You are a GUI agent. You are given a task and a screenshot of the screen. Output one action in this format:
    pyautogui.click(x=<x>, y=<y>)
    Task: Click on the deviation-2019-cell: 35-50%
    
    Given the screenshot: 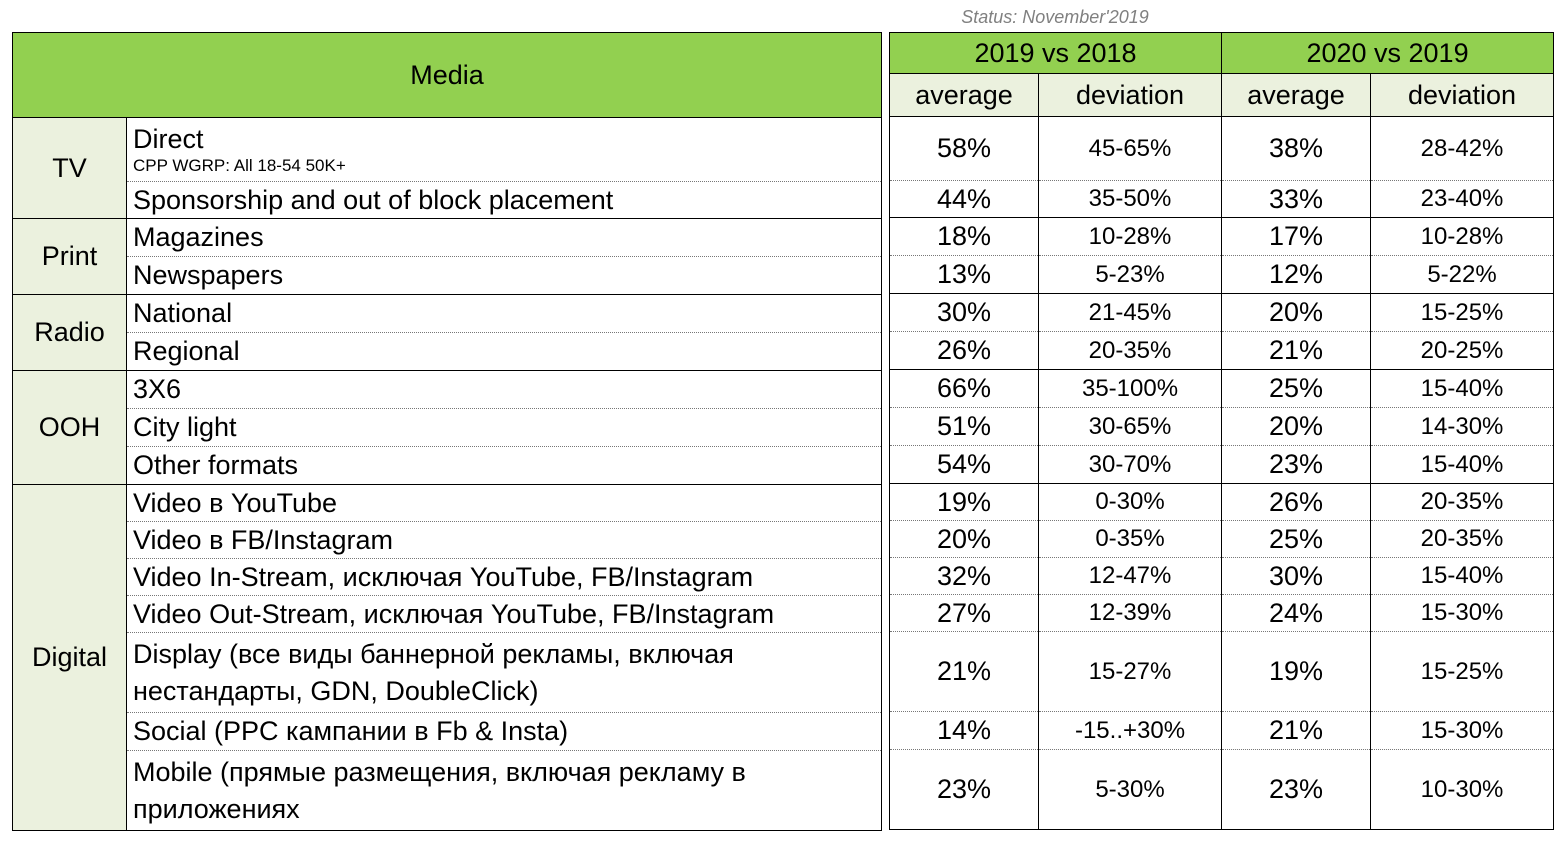 What is the action you would take?
    pyautogui.click(x=1130, y=199)
    